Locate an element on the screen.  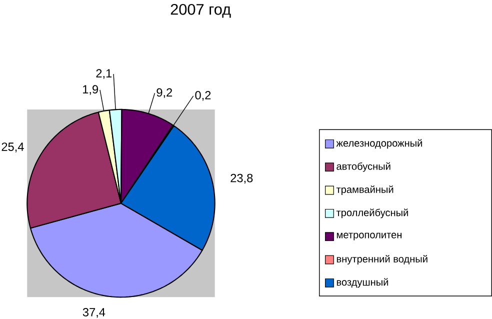
data-label: 2,1 is located at coordinates (104, 74).